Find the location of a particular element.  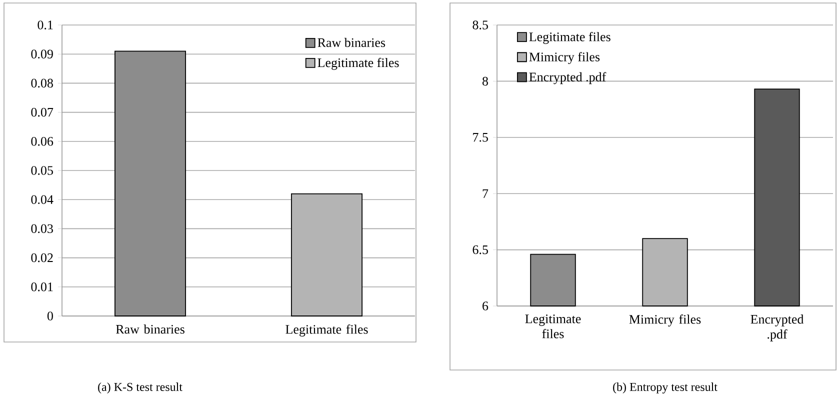

legend-label: Raw binaries is located at coordinates (352, 43).